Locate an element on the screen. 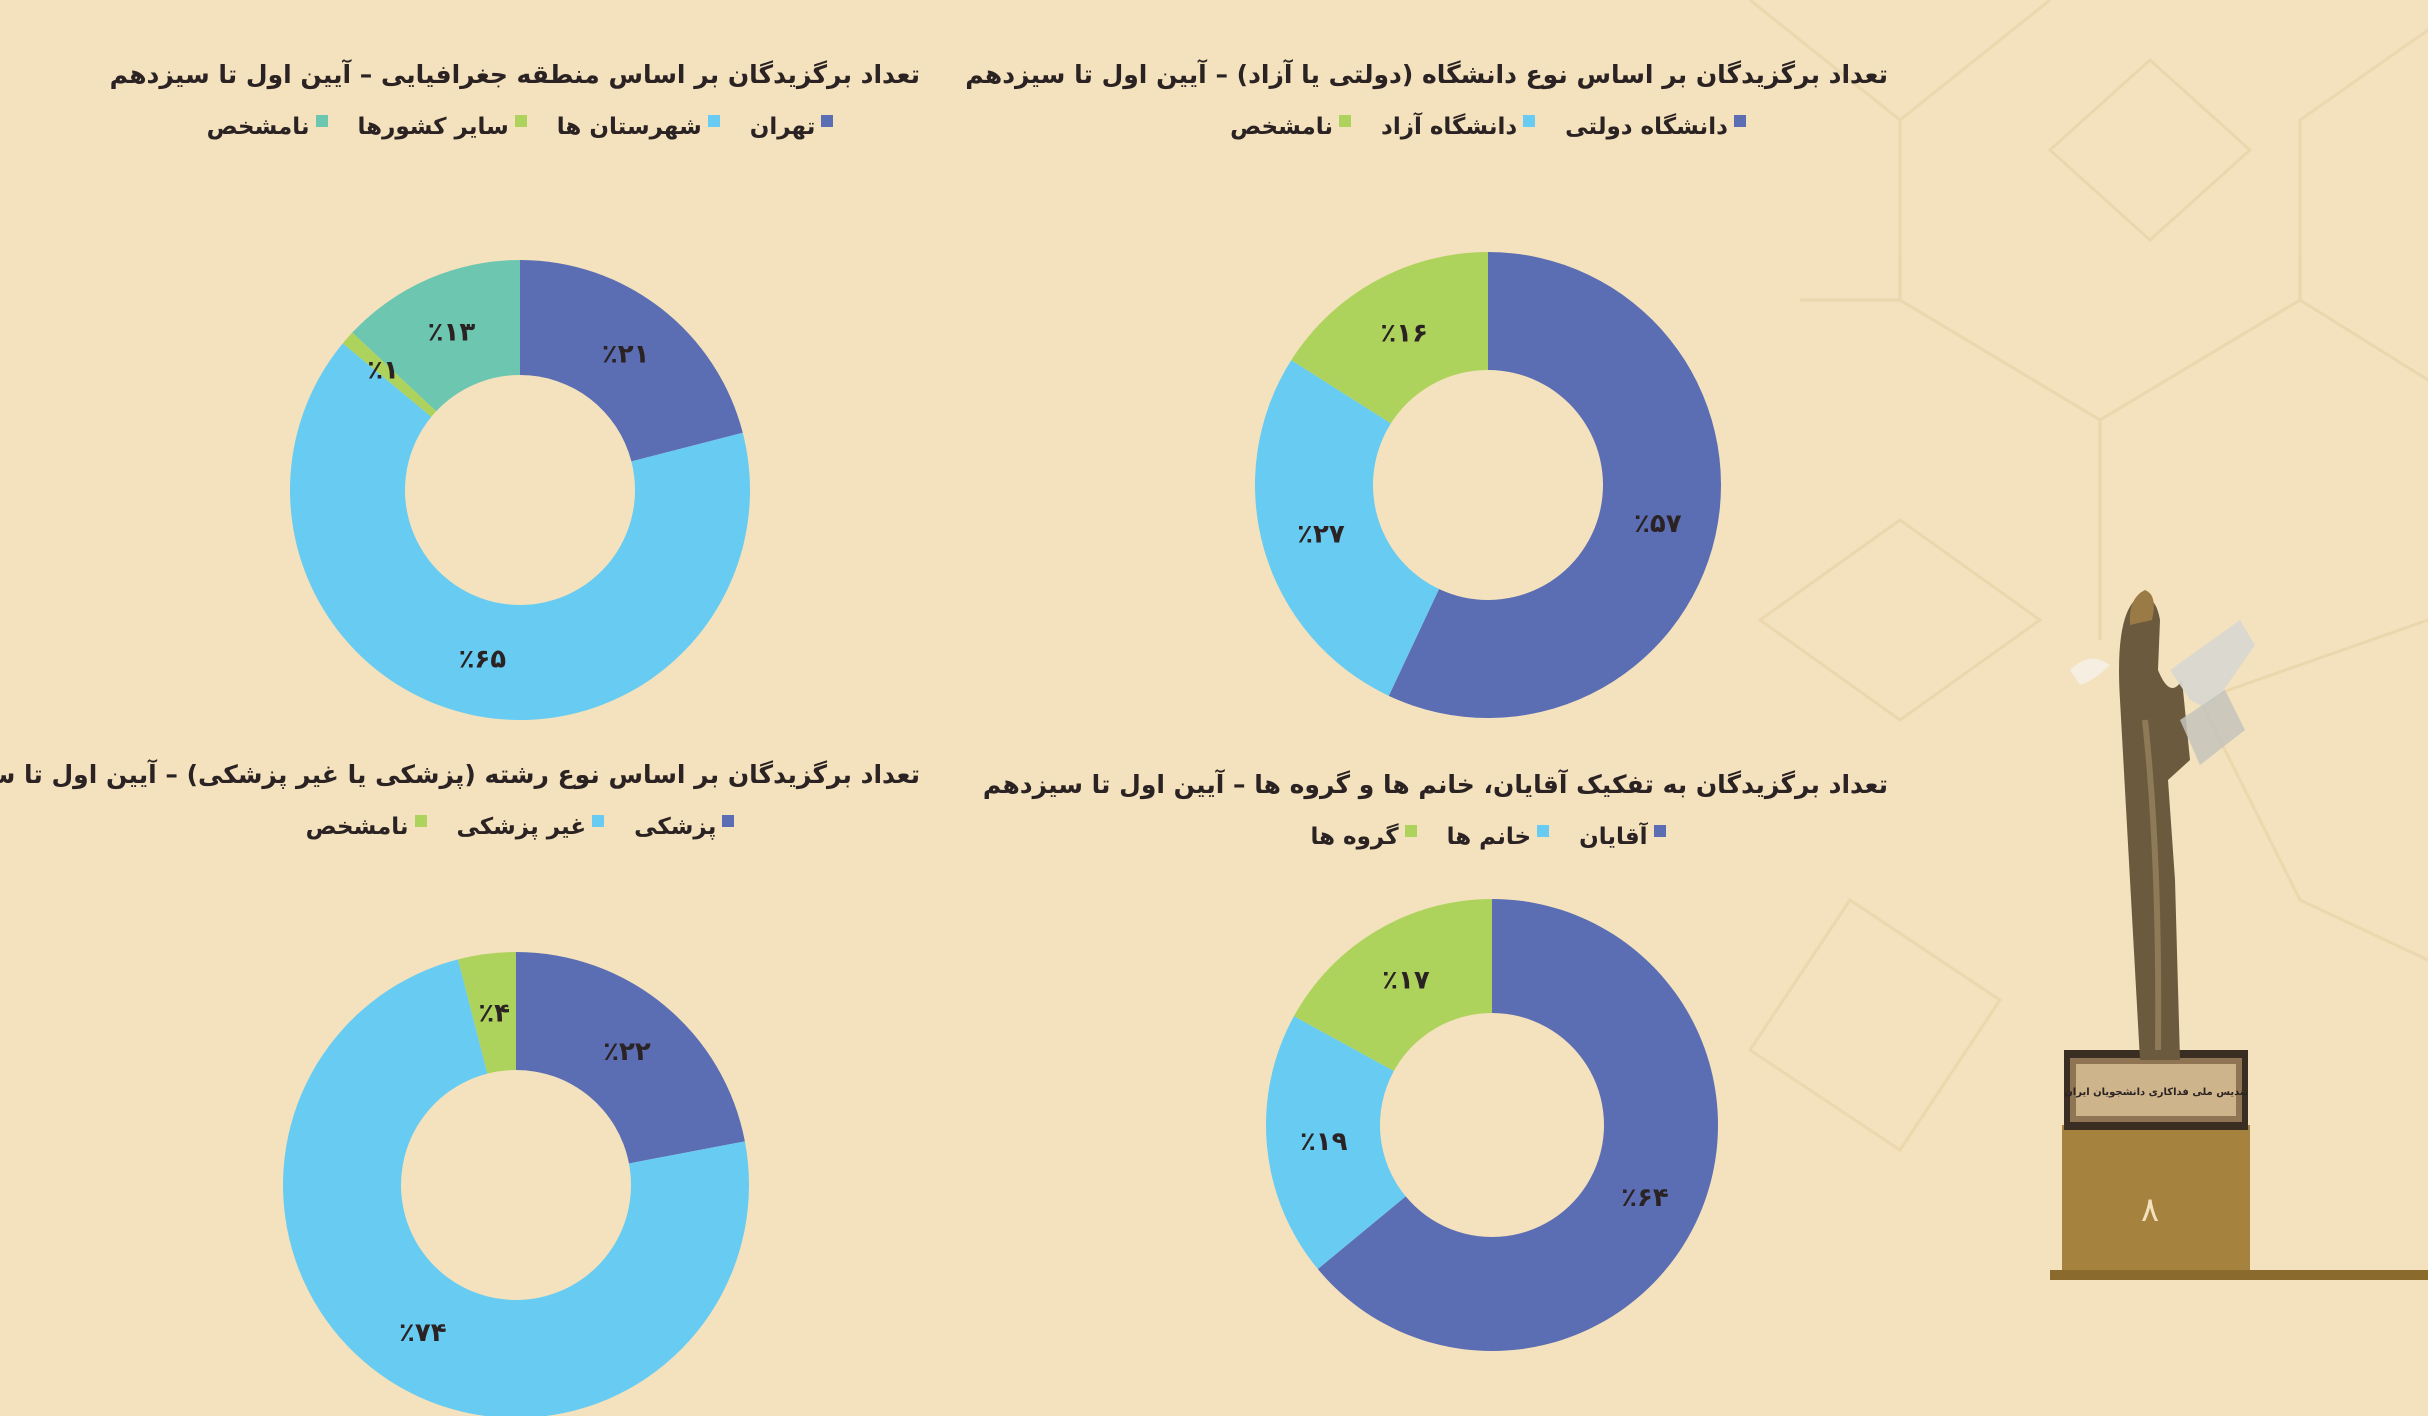 The height and width of the screenshot is (1416, 2428). slice-data-label: ٪۱ is located at coordinates (383, 370).